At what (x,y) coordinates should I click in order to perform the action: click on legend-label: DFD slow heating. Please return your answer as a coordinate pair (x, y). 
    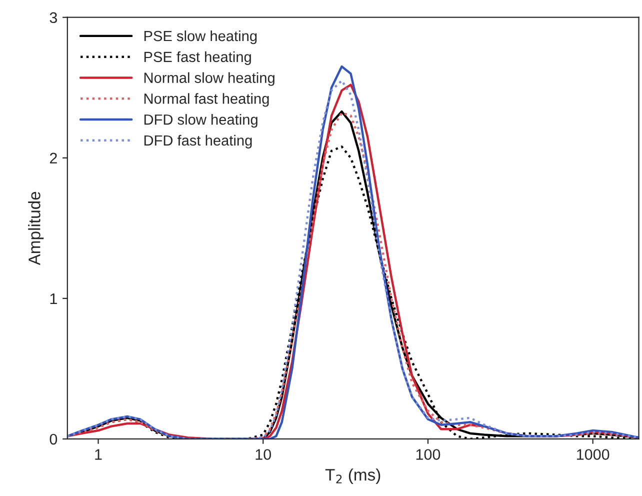
    Looking at the image, I should click on (201, 121).